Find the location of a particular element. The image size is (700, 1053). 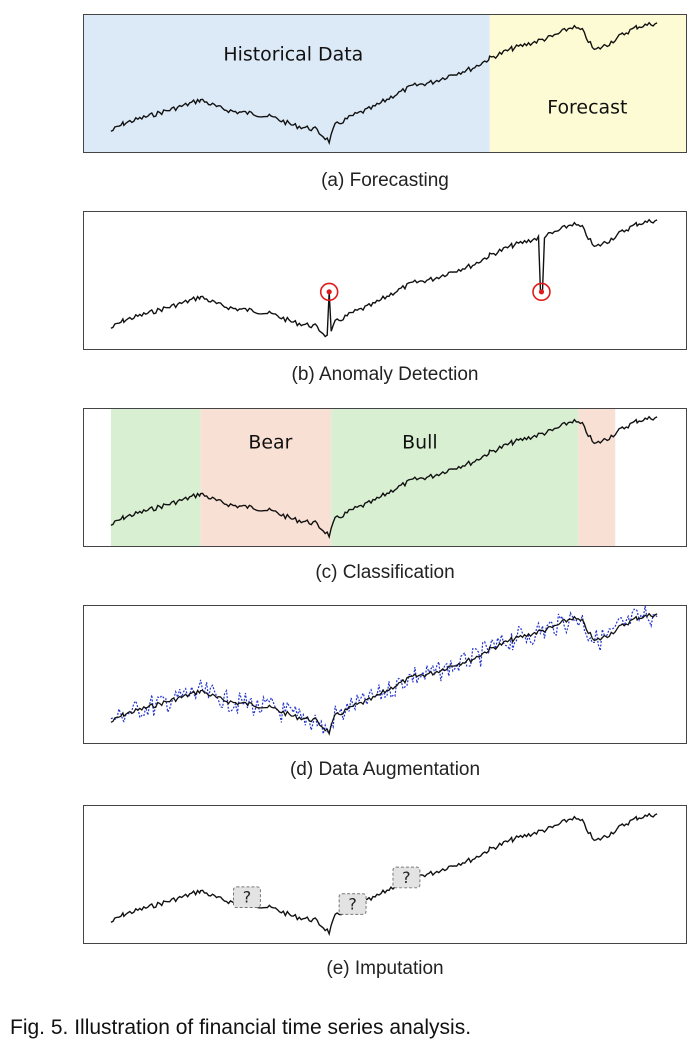

bear-label: Bear is located at coordinates (270, 443).